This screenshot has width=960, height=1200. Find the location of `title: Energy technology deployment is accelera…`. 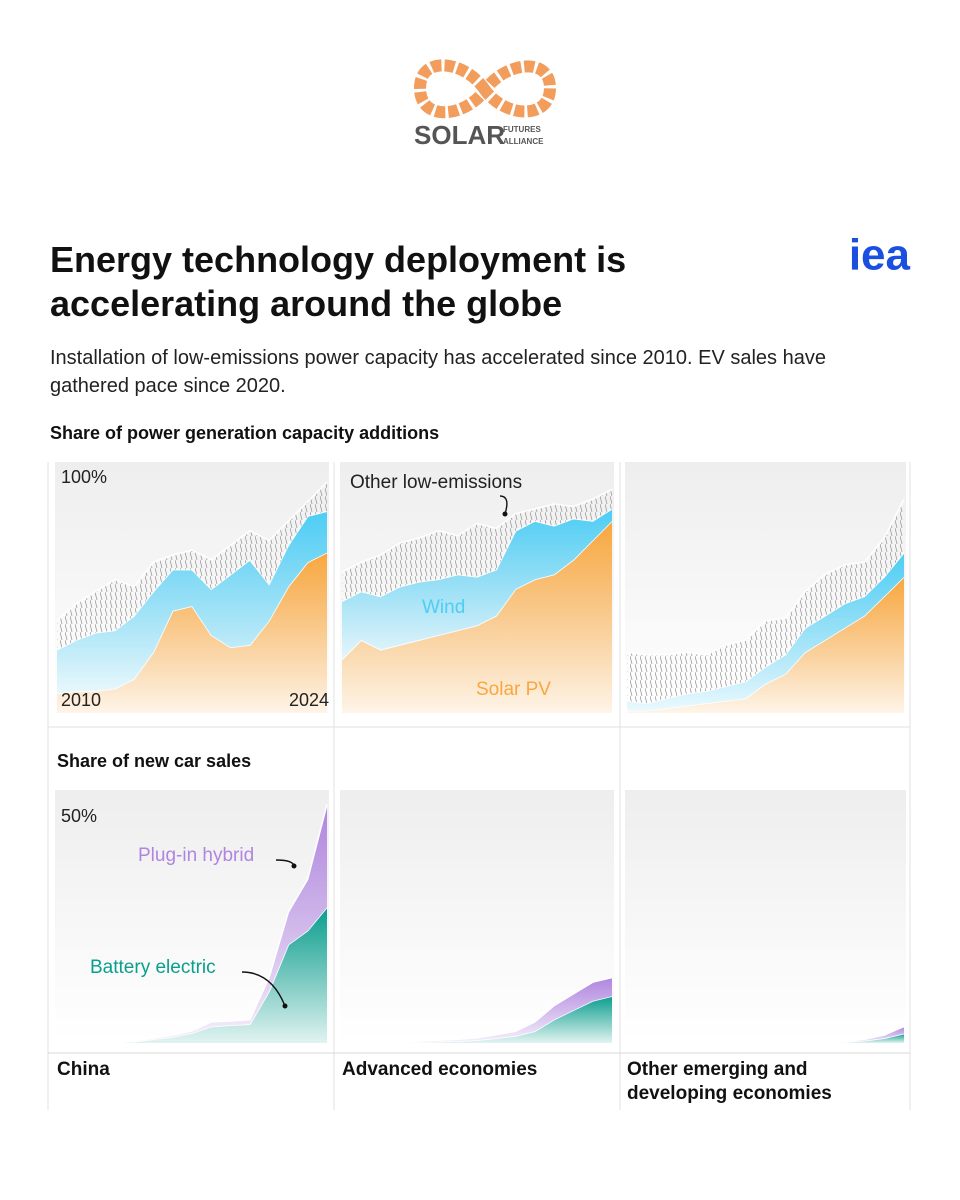

title: Energy technology deployment is accelera… is located at coordinates (338, 281).